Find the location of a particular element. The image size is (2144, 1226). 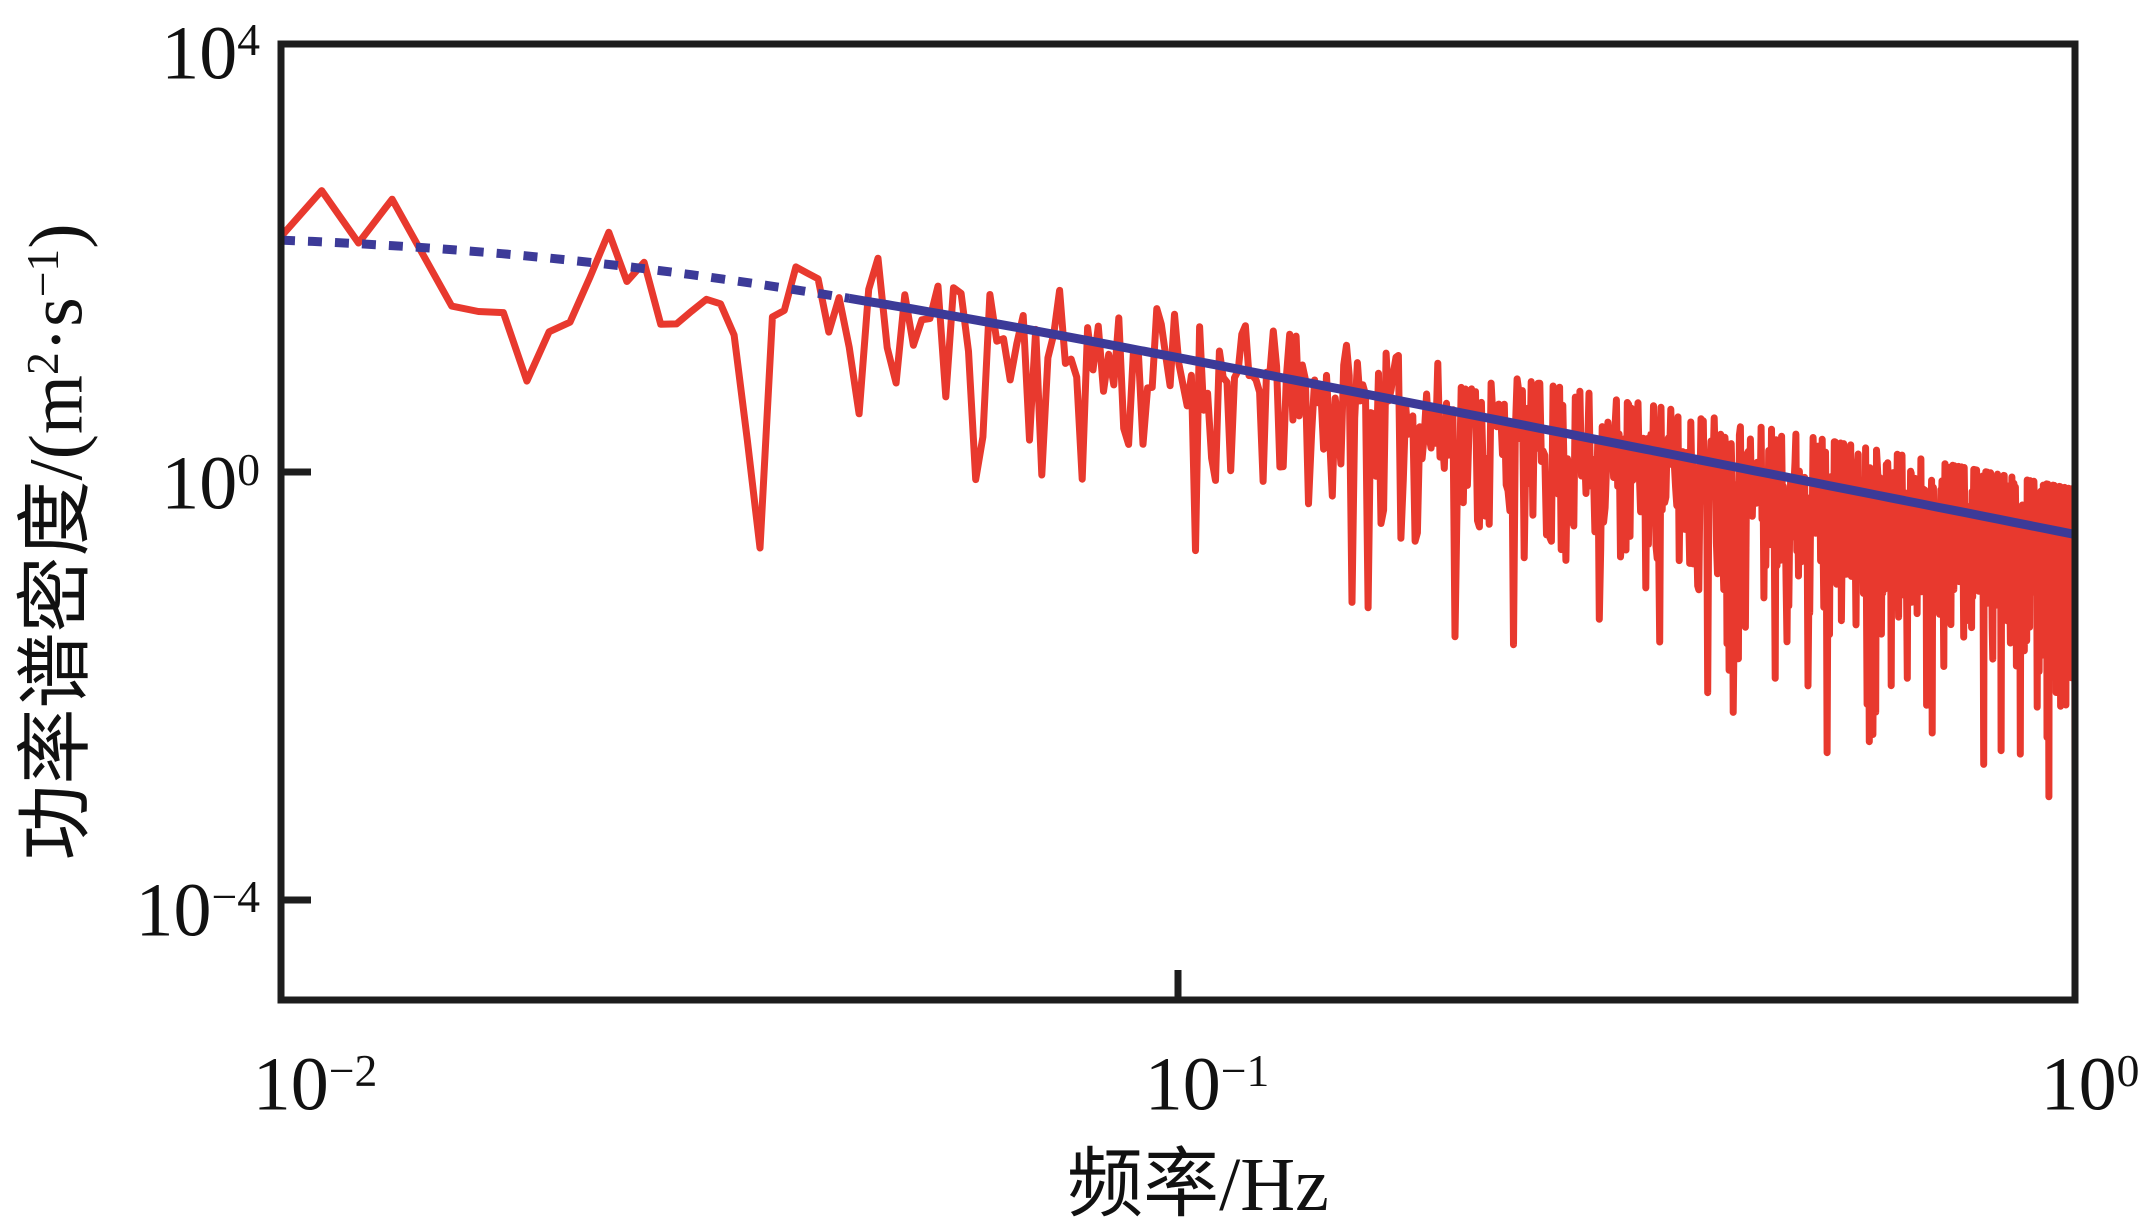

fit-line-dashed is located at coordinates (565, 269).